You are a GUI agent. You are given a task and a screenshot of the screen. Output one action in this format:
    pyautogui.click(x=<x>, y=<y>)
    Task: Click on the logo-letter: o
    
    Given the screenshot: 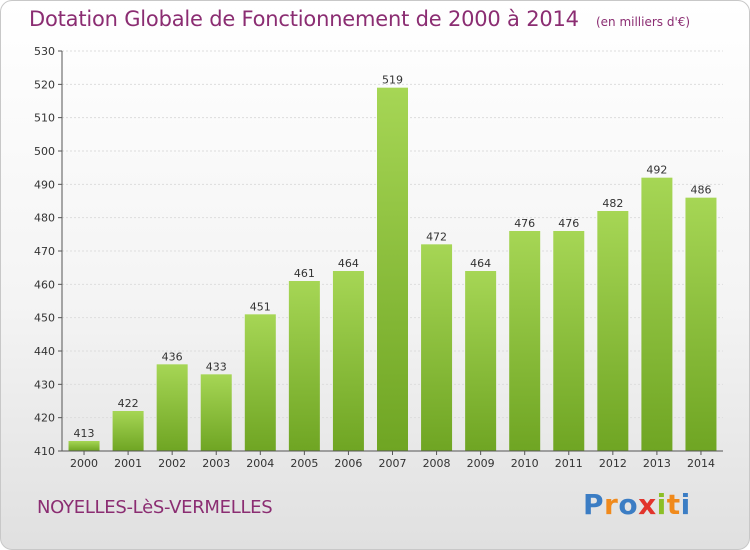 What is the action you would take?
    pyautogui.click(x=628, y=504)
    